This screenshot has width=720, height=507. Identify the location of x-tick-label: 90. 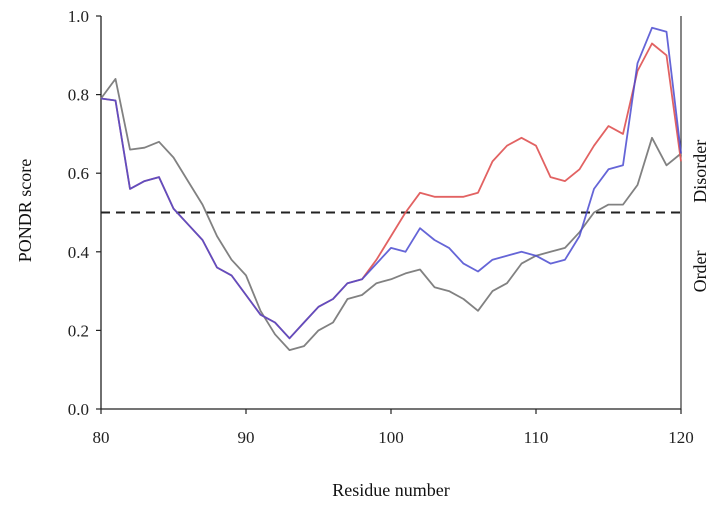
(246, 437).